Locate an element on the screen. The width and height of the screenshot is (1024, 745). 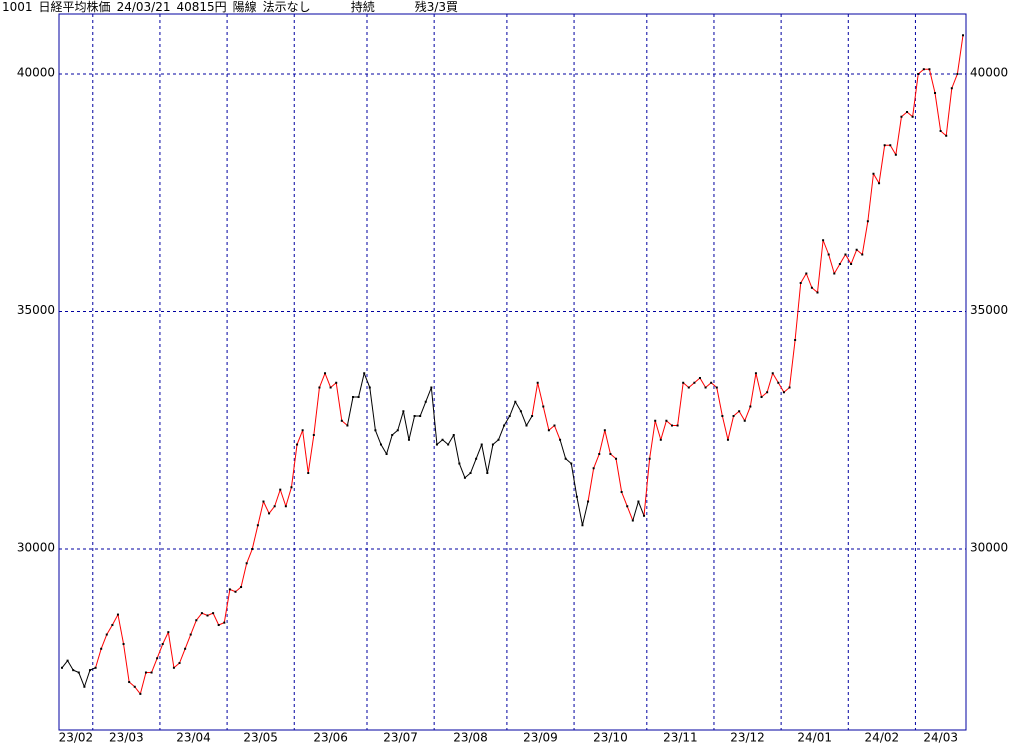
x-tick-label: 23/07 is located at coordinates (400, 738).